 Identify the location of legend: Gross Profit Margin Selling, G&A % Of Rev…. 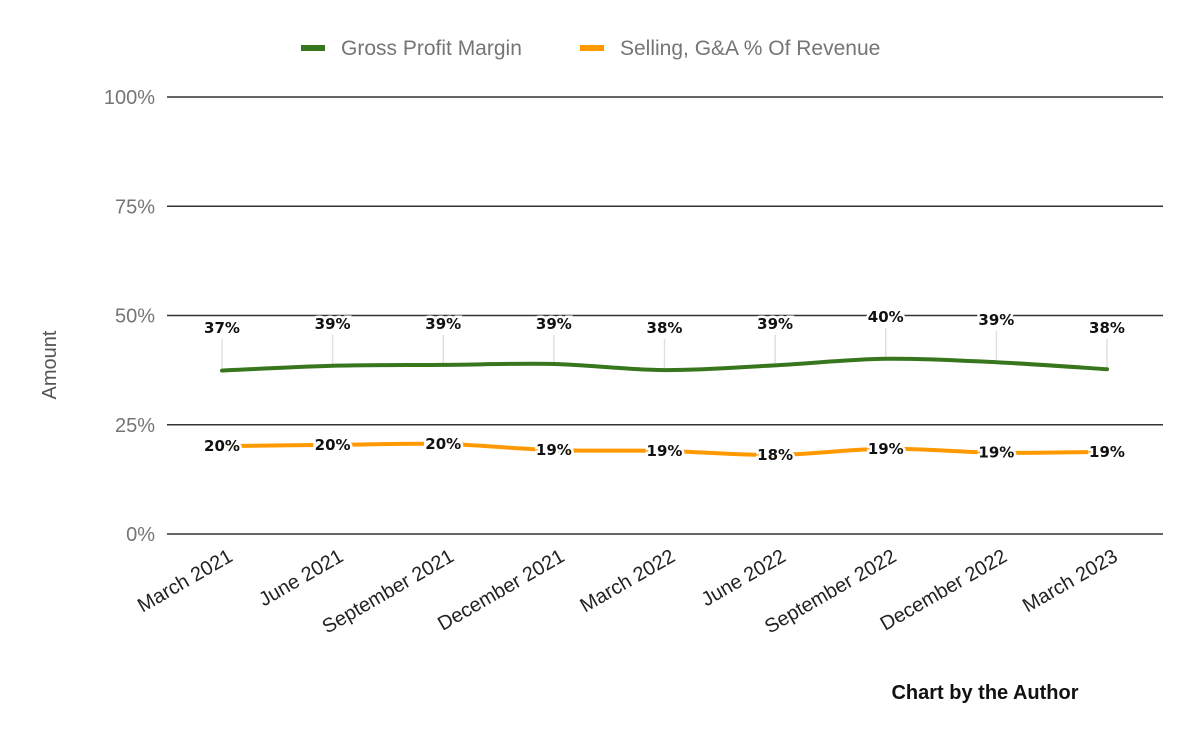
(590, 48).